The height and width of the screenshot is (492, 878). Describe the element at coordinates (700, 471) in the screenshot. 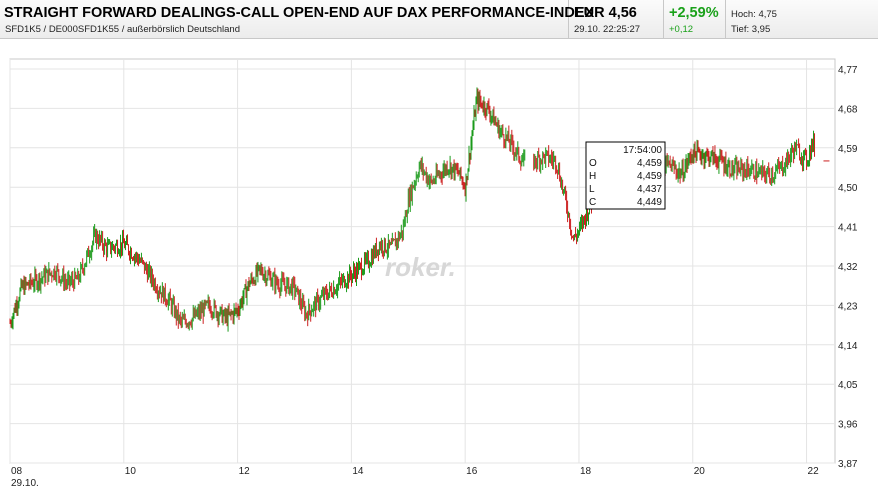

I see `x-tick-label: 20` at that location.